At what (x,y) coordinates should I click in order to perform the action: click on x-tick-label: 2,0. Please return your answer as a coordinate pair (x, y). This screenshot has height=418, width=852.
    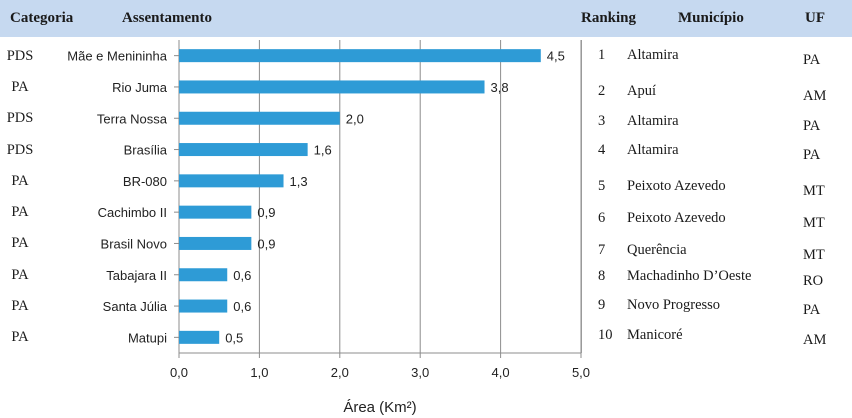
    Looking at the image, I should click on (340, 372).